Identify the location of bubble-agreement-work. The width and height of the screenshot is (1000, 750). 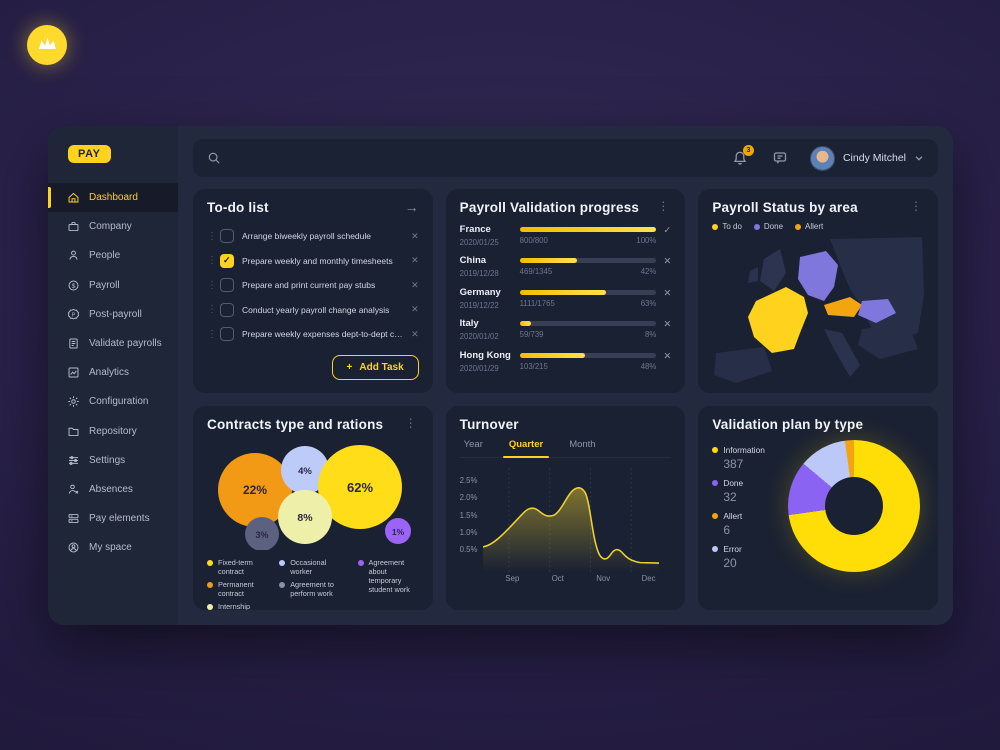
(262, 533).